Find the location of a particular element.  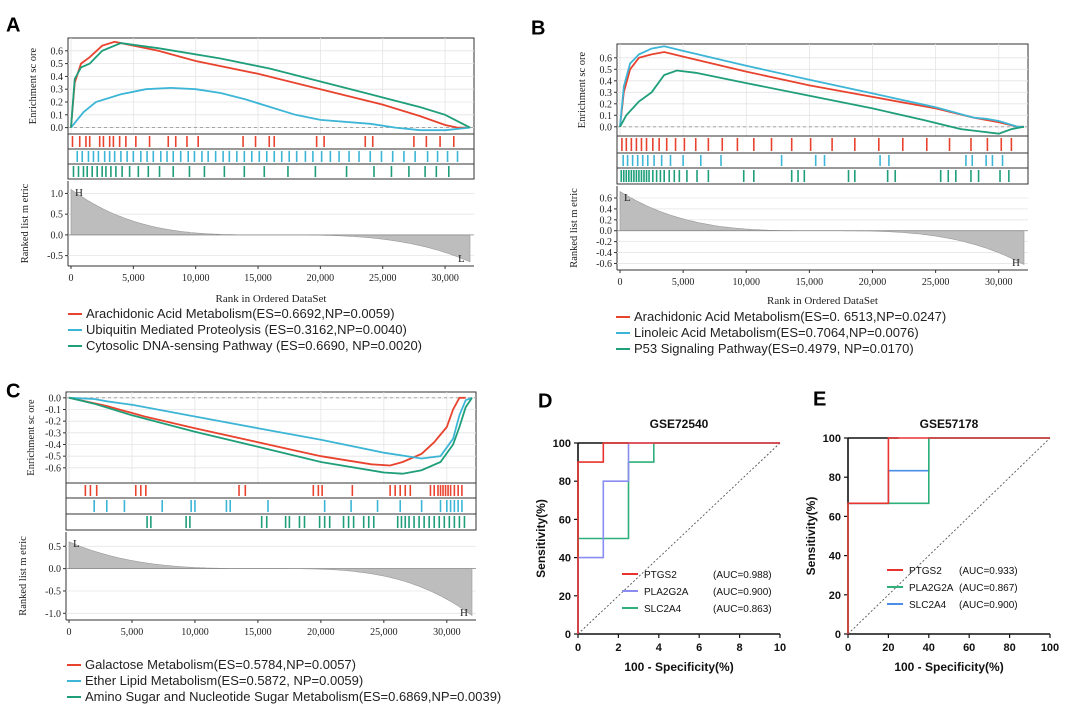

panel-label: C is located at coordinates (13, 392).